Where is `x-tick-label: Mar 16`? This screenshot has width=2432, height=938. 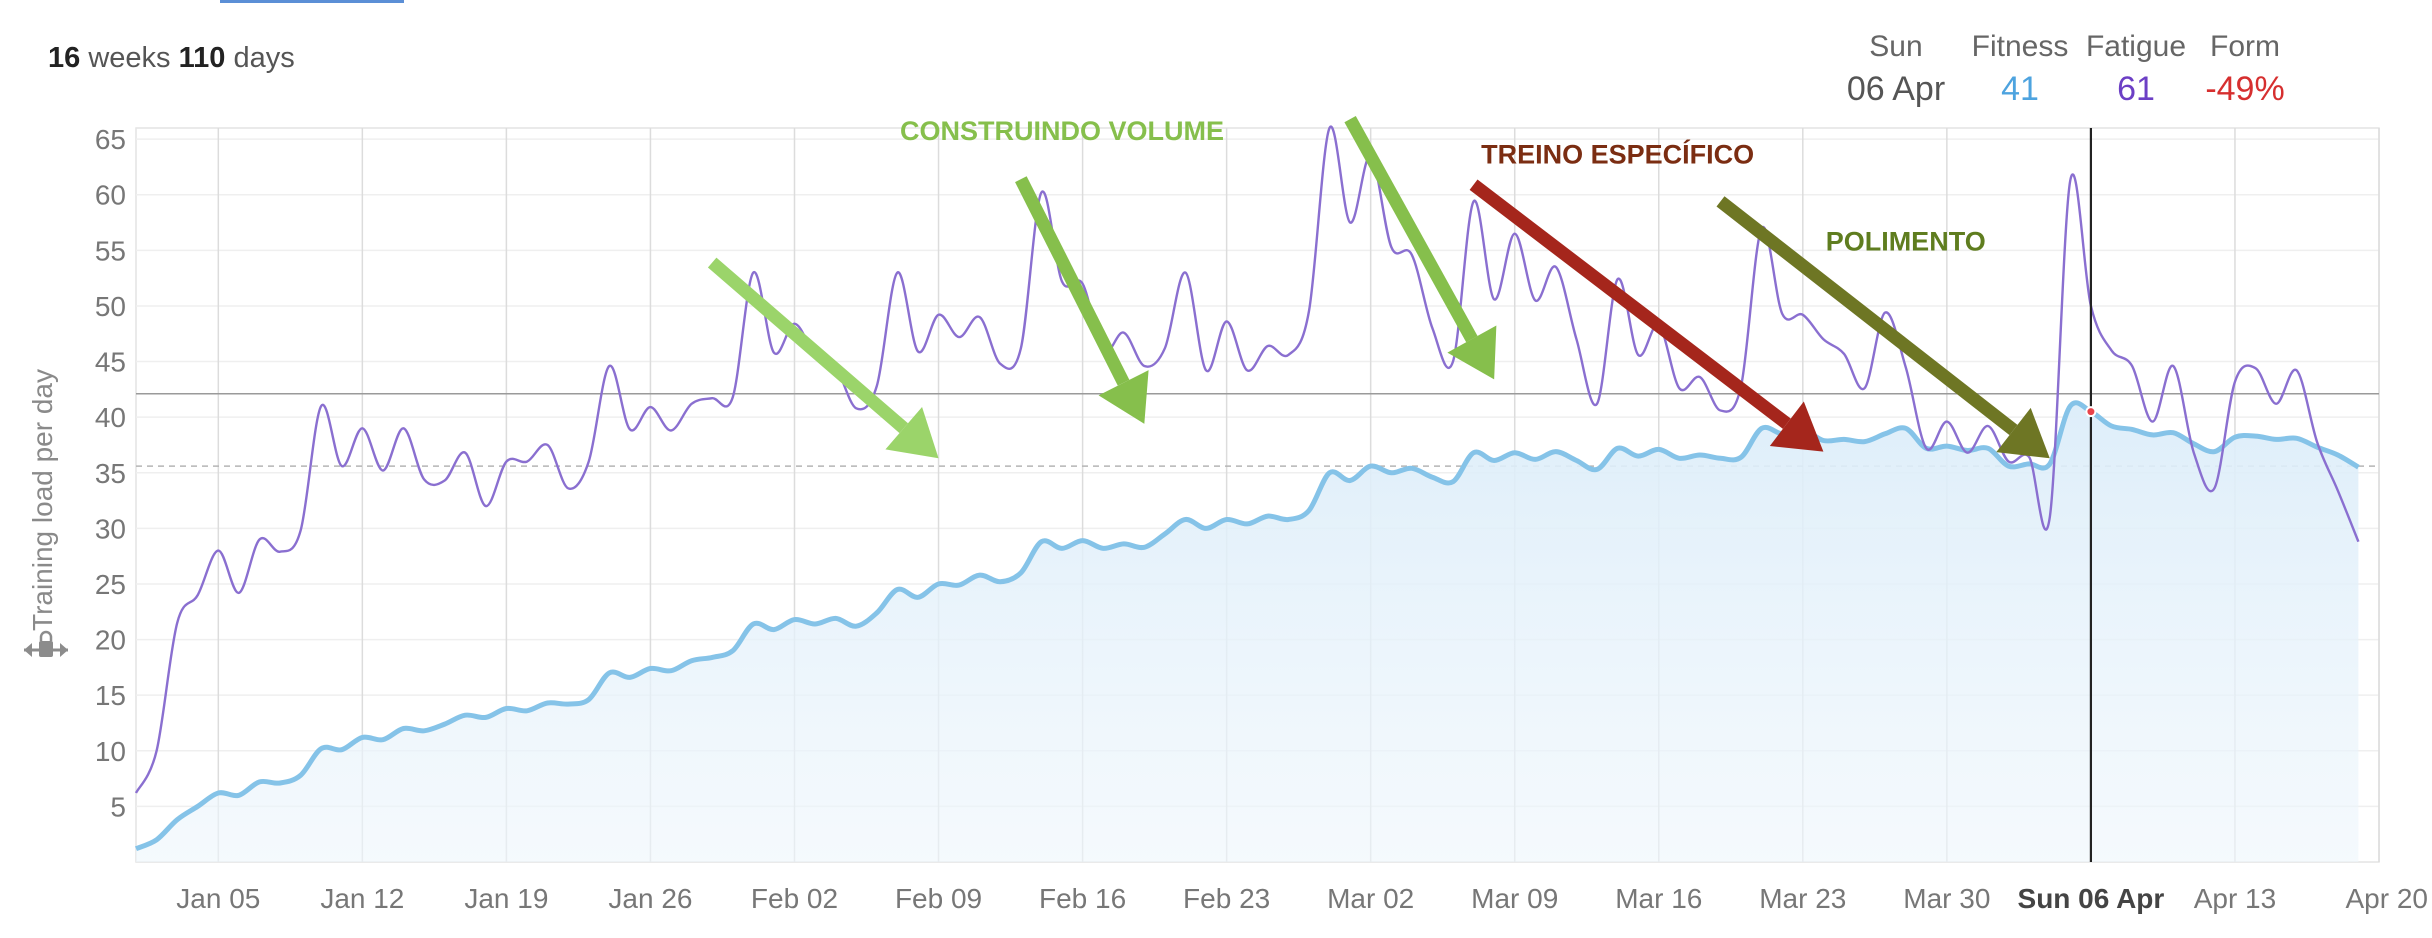
x-tick-label: Mar 16 is located at coordinates (1658, 898).